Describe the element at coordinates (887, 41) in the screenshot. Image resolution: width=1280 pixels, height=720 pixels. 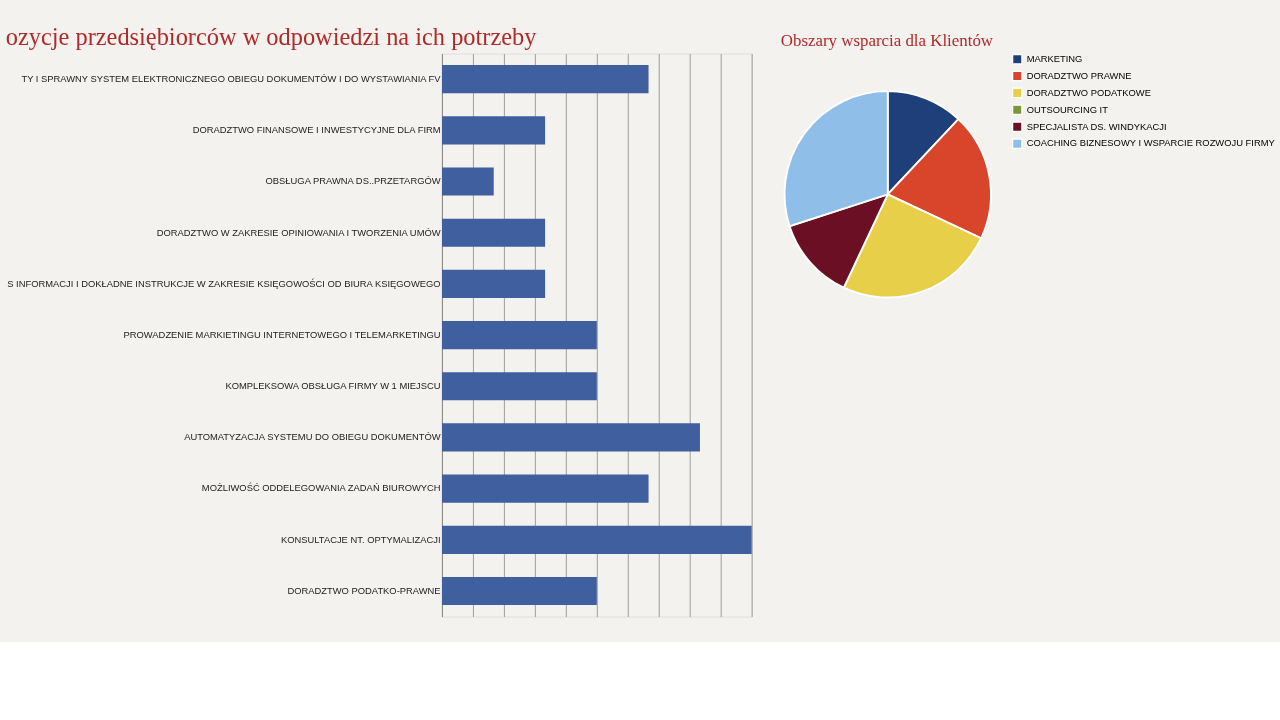
I see `chart-title: Obszary wsparcia dla Klientów` at that location.